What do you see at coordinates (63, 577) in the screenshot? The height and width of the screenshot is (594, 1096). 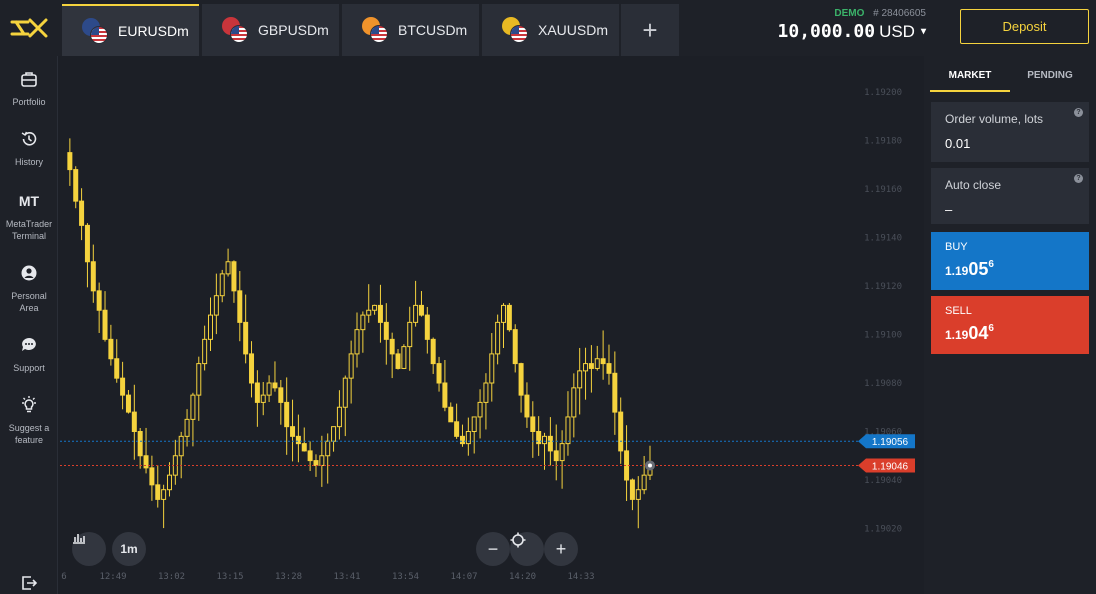 I see `x-tick-label: 6` at bounding box center [63, 577].